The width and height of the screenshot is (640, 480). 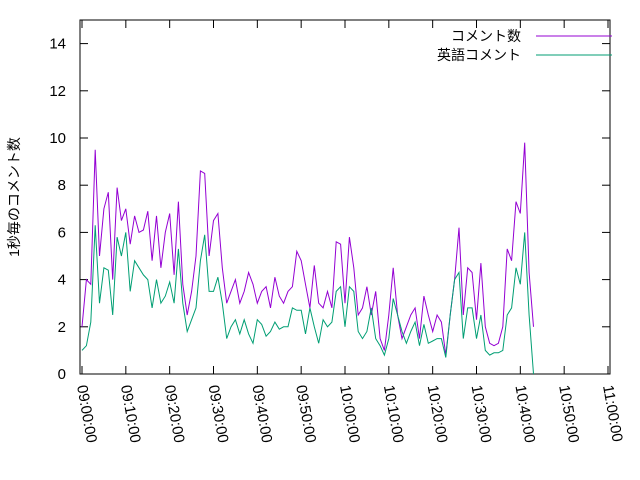 I want to click on x-tick-label: 09:10:00, so click(x=130, y=414).